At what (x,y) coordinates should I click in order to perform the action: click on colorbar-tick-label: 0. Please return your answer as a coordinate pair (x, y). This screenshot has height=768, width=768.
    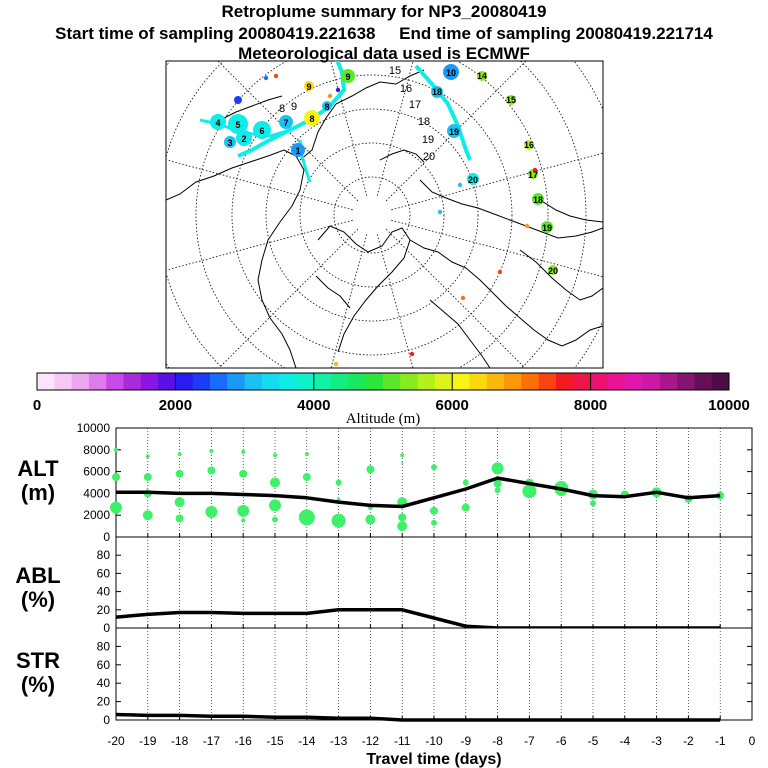
    Looking at the image, I should click on (37, 405).